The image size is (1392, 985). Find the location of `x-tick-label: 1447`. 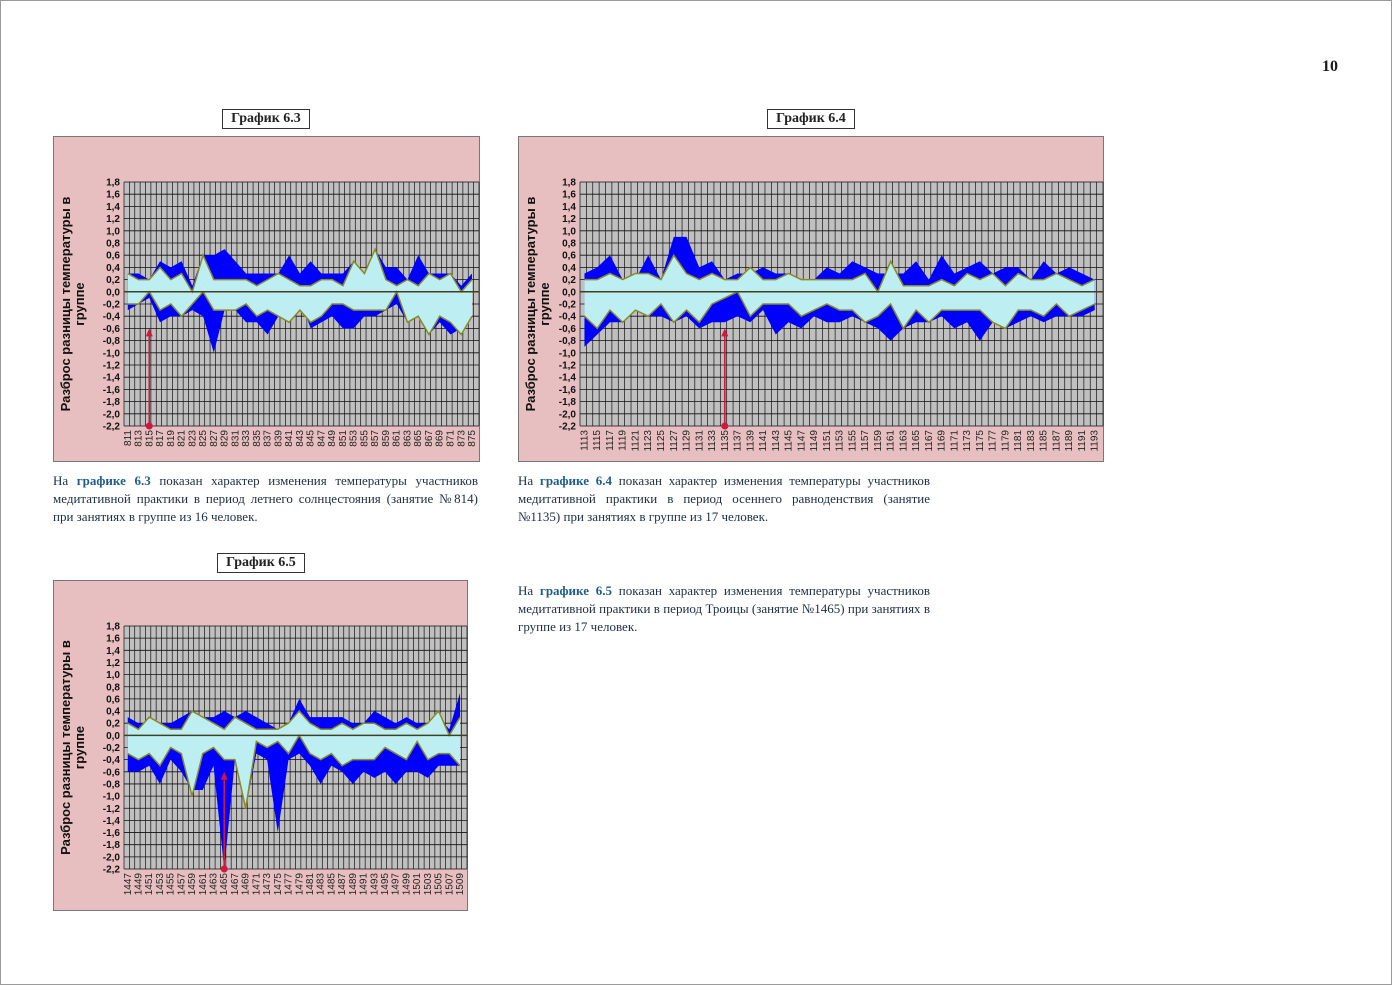

x-tick-label: 1447 is located at coordinates (128, 884).